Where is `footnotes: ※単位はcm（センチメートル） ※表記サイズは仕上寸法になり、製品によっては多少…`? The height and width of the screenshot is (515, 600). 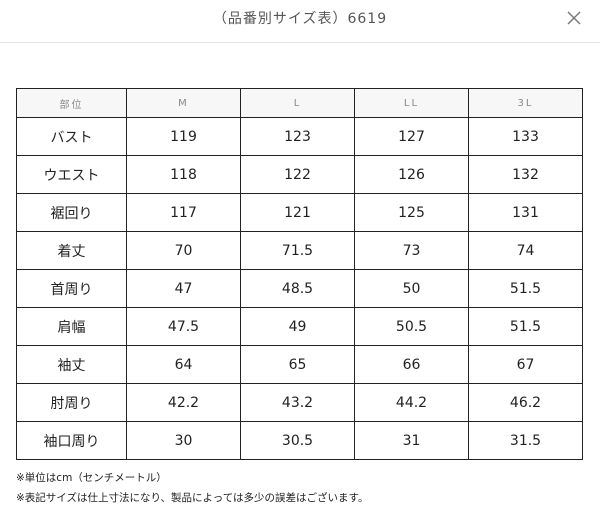
footnotes: ※単位はcm（センチメートル） ※表記サイズは仕上寸法になり、製品によっては多少… is located at coordinates (192, 488).